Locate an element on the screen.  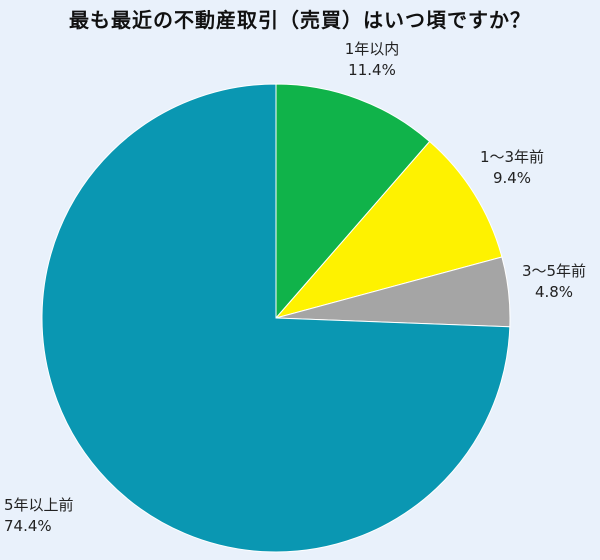
slice-value-label-4: 74.4% is located at coordinates (28, 526).